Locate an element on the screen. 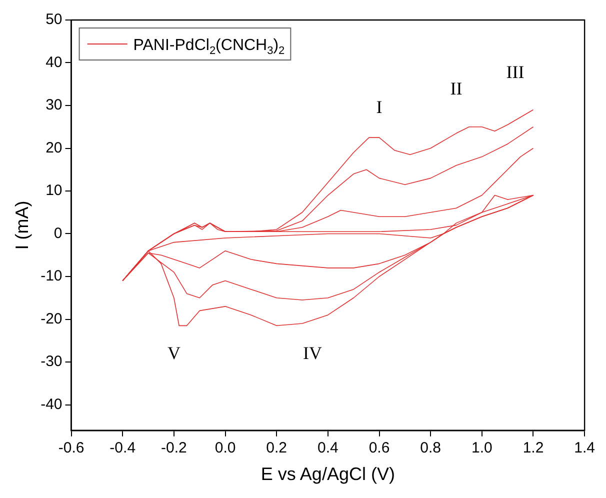 The width and height of the screenshot is (606, 498). annotation: I is located at coordinates (379, 106).